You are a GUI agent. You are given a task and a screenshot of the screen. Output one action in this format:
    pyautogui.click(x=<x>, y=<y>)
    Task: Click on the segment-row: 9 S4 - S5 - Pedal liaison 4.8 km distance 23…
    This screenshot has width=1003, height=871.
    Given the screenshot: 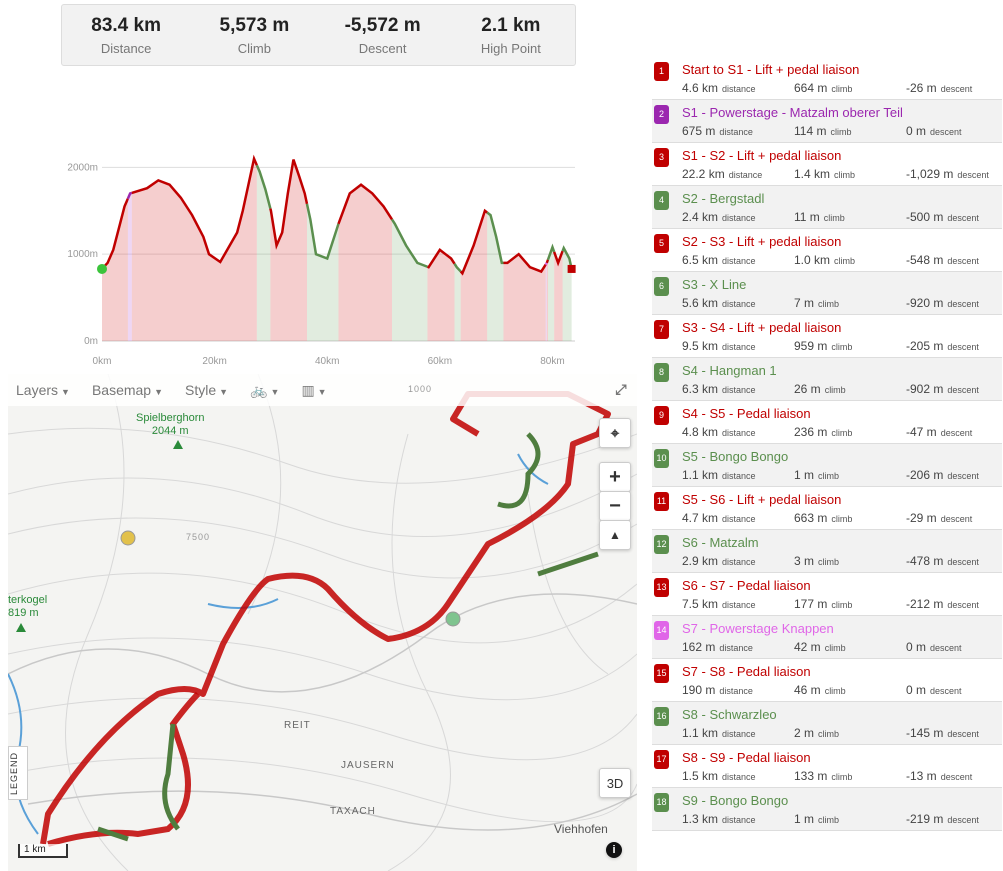 What is the action you would take?
    pyautogui.click(x=827, y=422)
    